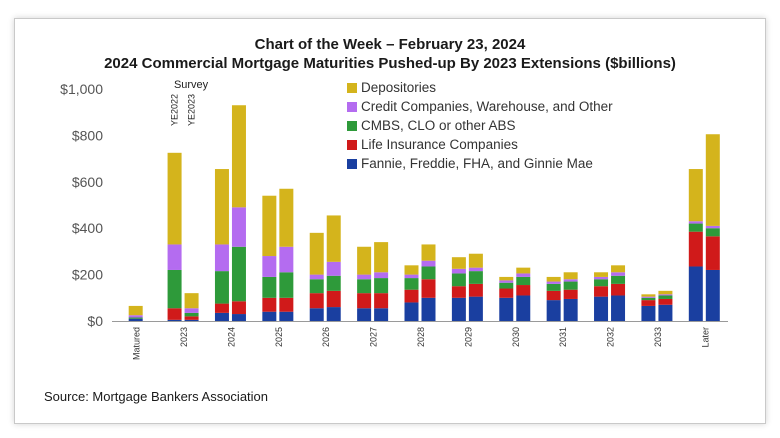 The width and height of the screenshot is (780, 438). What do you see at coordinates (439, 144) in the screenshot?
I see `legend-label: Life Insurance Companies` at bounding box center [439, 144].